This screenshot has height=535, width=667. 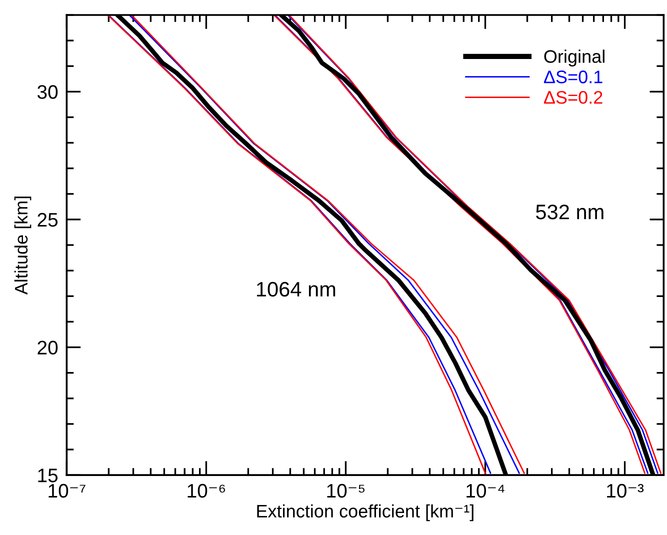 What do you see at coordinates (574, 58) in the screenshot?
I see `legend-label: Original` at bounding box center [574, 58].